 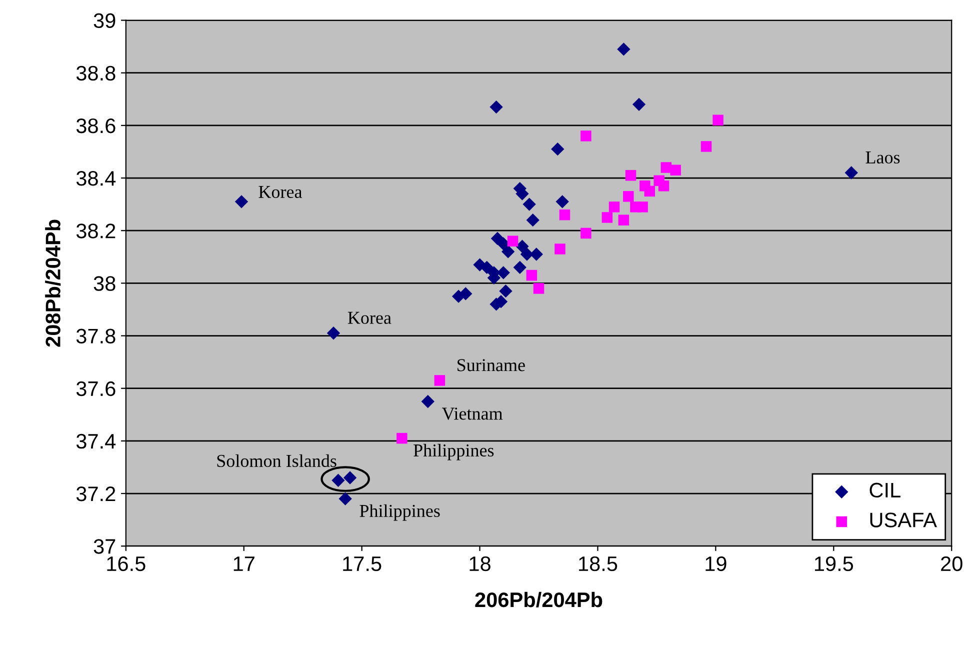 I want to click on legend-label: USAFA, so click(x=903, y=520).